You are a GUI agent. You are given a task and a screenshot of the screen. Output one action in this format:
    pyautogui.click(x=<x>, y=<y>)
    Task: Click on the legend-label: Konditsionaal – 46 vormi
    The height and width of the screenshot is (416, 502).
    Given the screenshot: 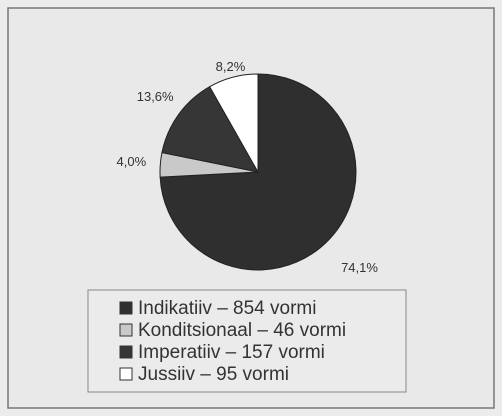 What is the action you would take?
    pyautogui.click(x=242, y=330)
    